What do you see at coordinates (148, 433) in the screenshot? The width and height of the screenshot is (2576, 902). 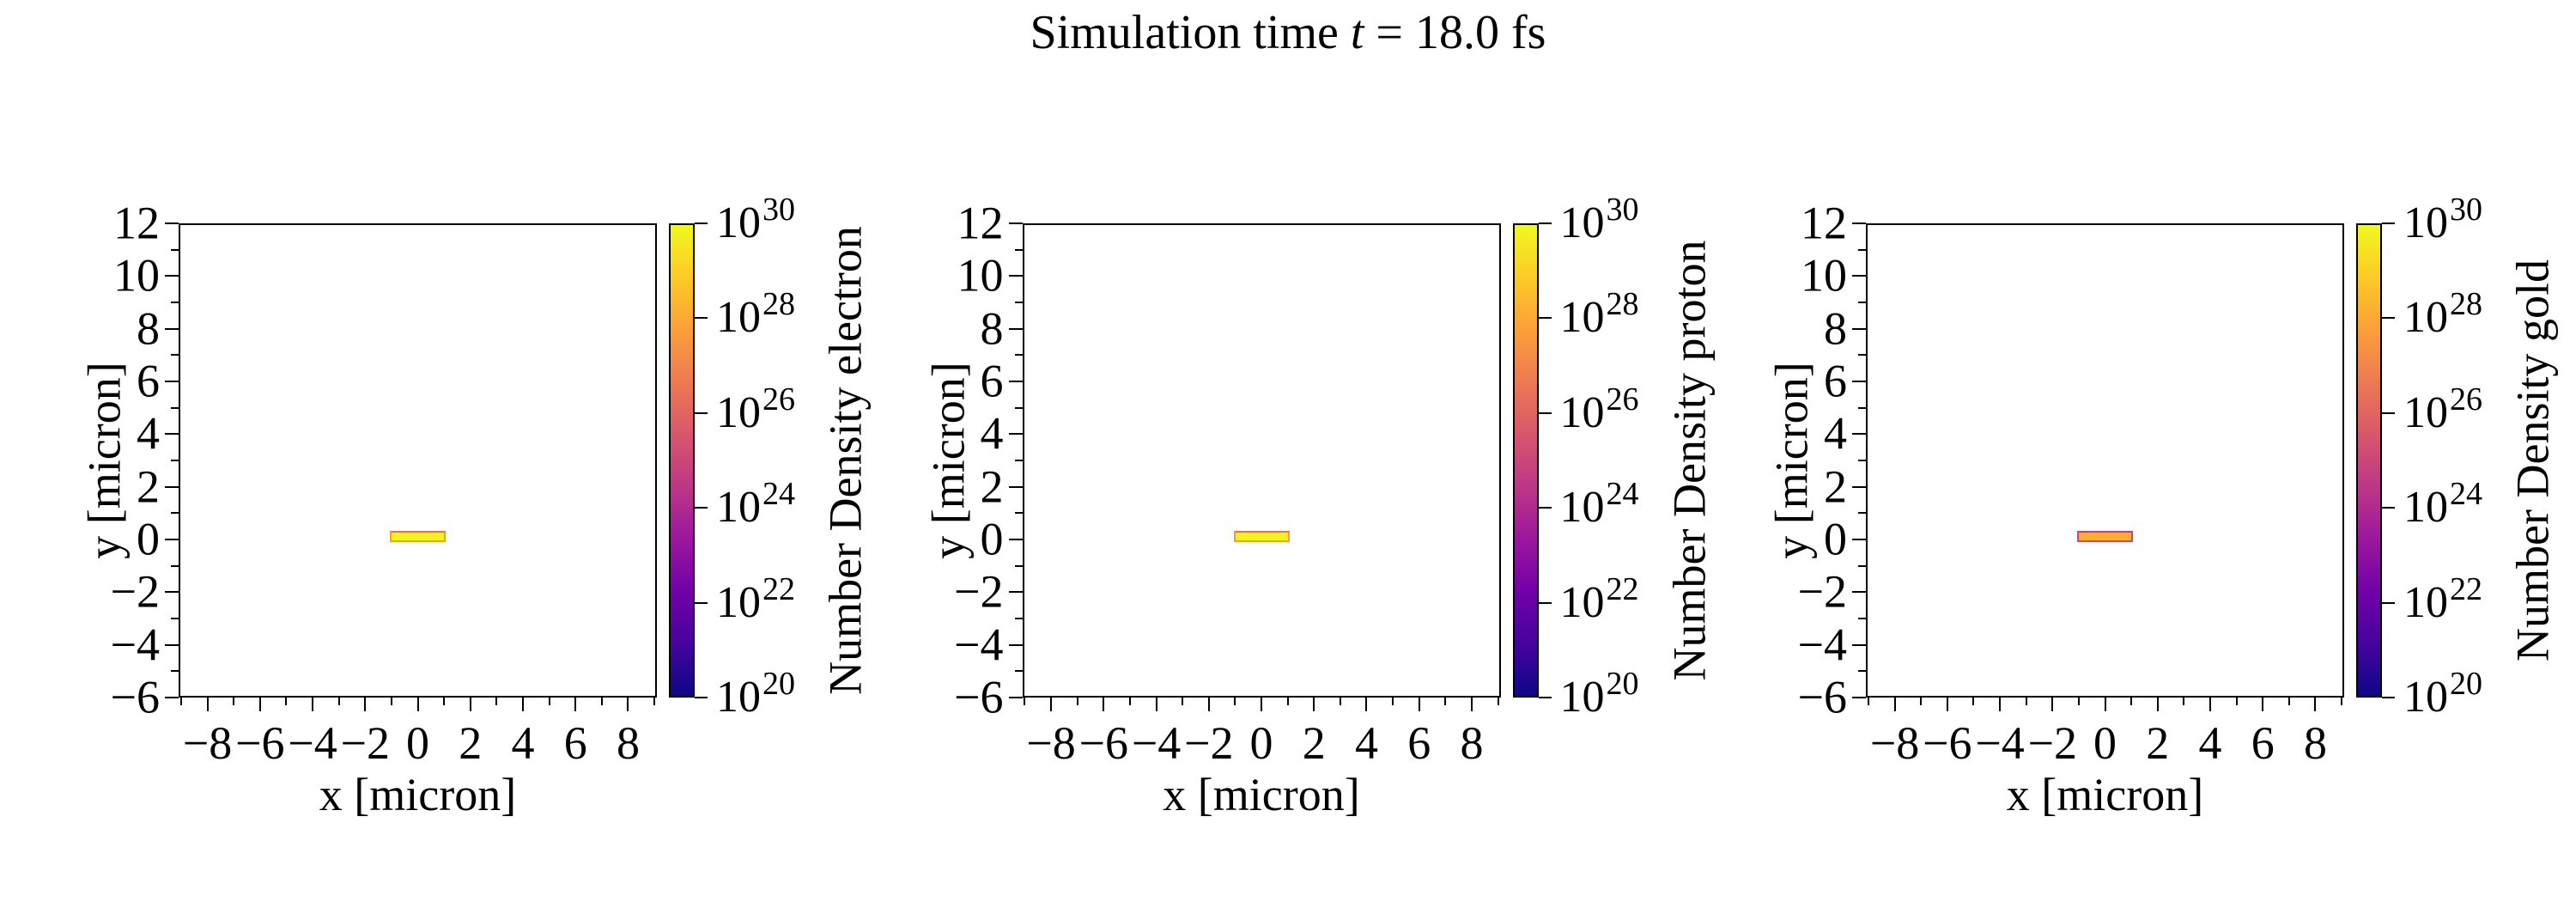 I see `y-tick-label: 4` at bounding box center [148, 433].